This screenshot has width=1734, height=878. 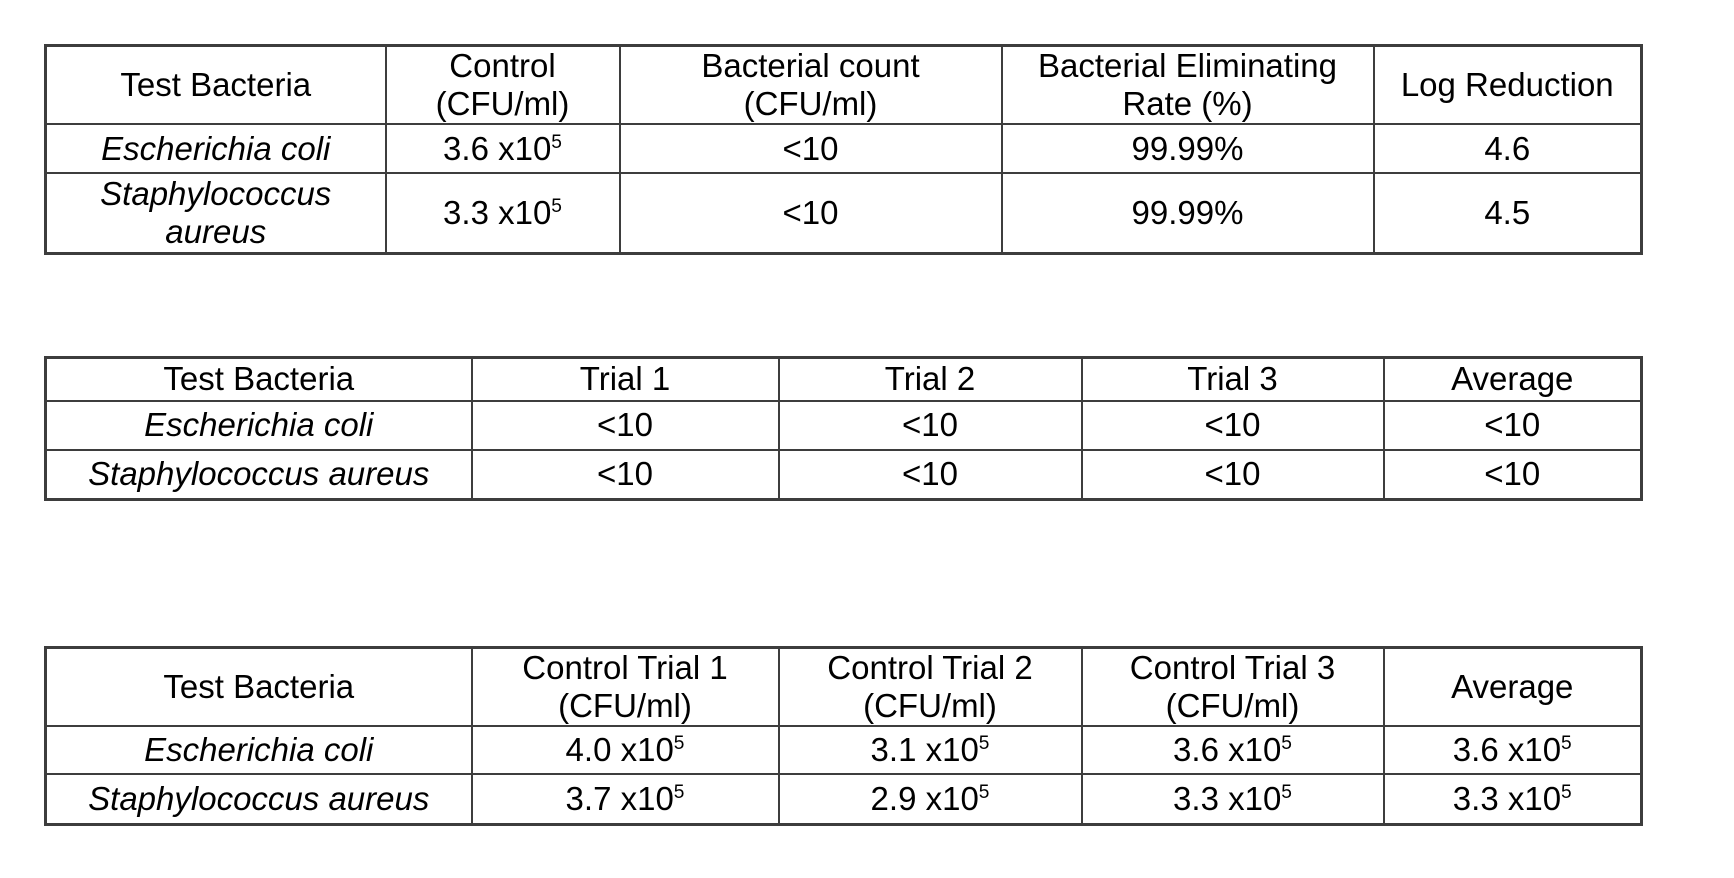 I want to click on header-label: Control Trial 2, so click(x=930, y=667).